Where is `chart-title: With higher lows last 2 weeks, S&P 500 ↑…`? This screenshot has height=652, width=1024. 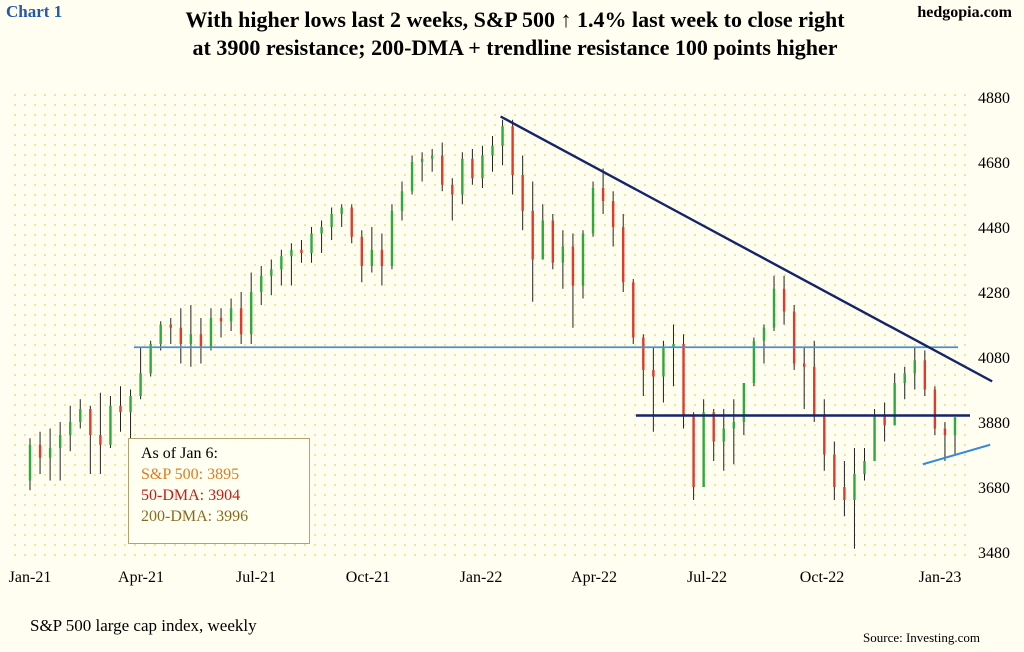
chart-title: With higher lows last 2 weeks, S&P 500 ↑… is located at coordinates (515, 34).